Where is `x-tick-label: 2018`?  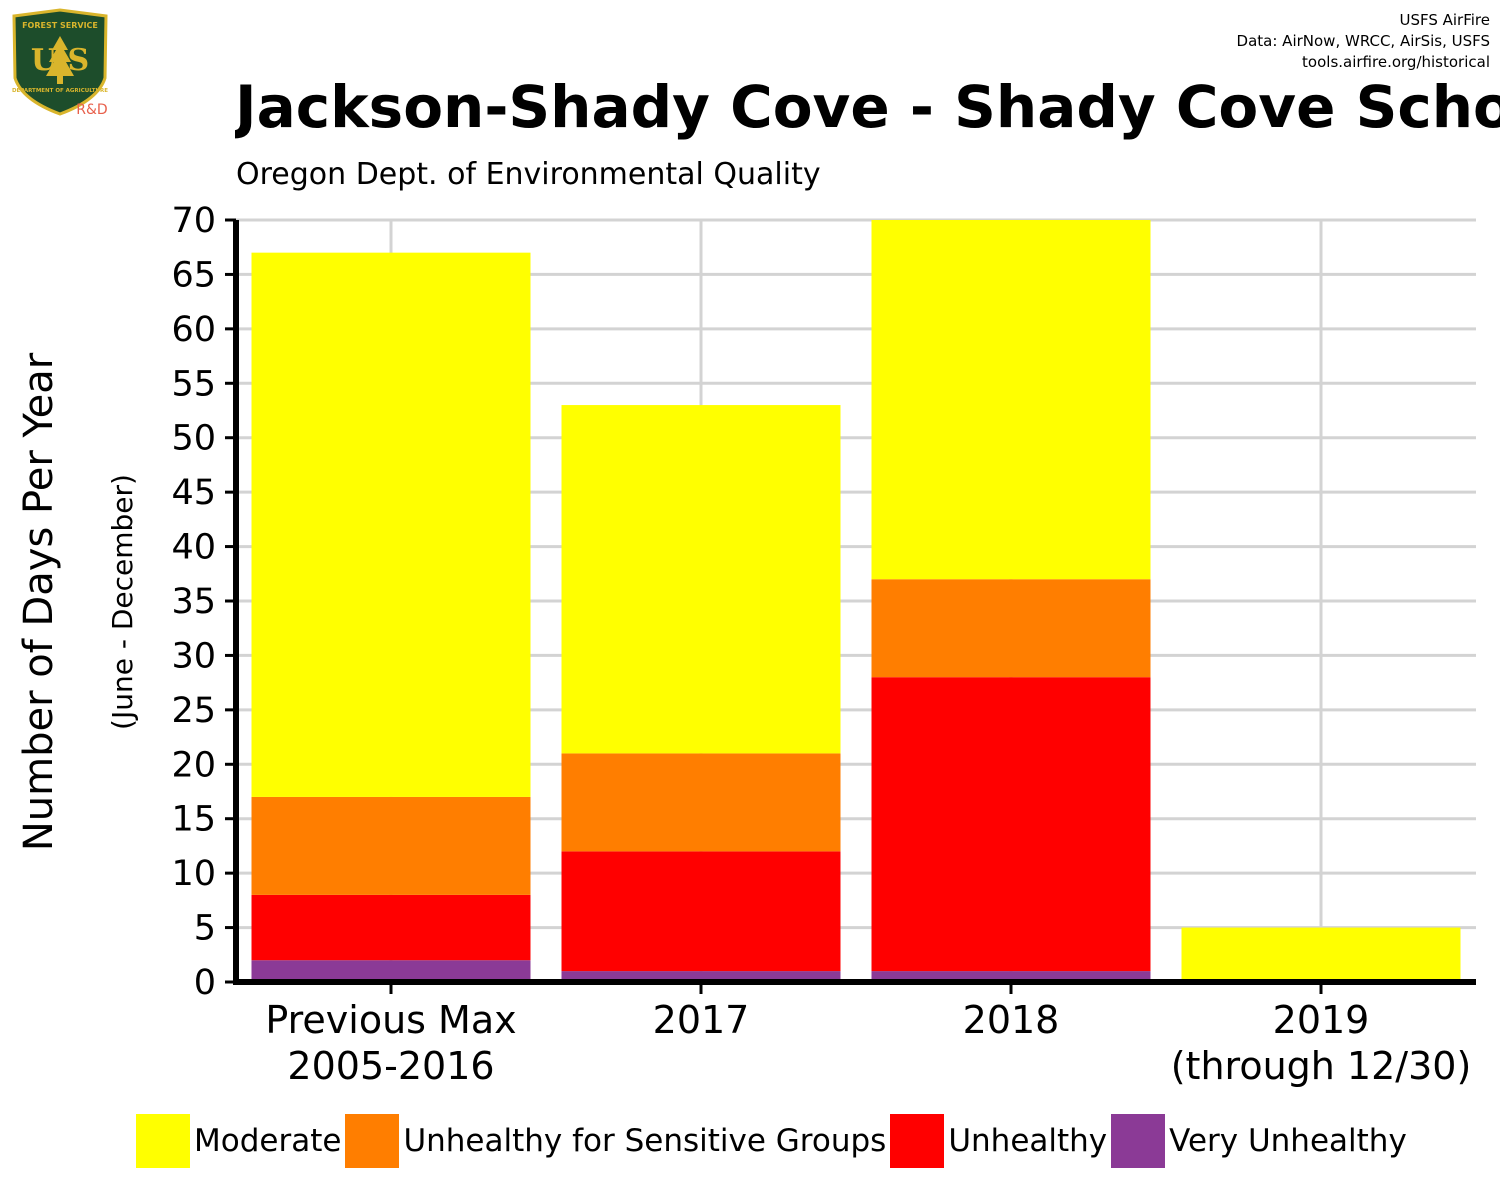
x-tick-label: 2018 is located at coordinates (1011, 1020).